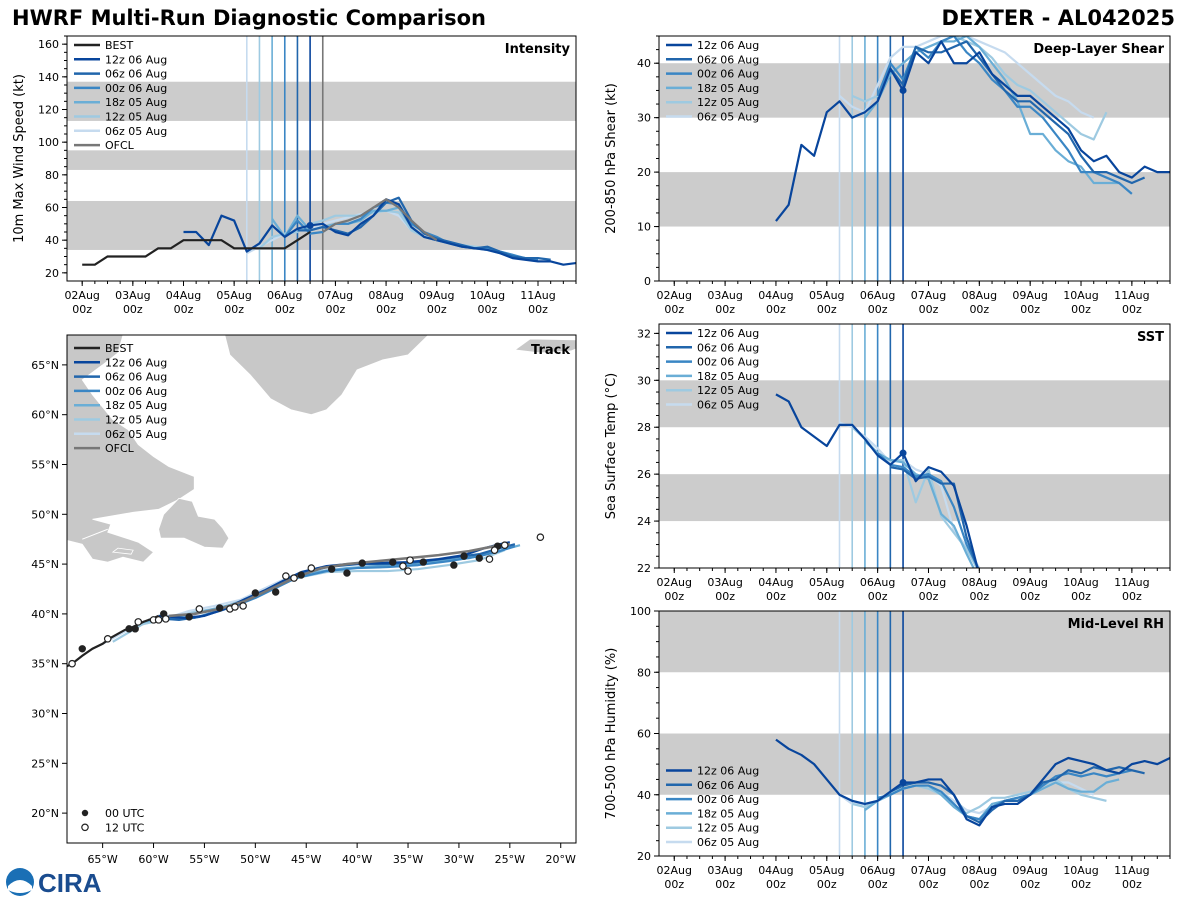  I want to click on y-tick-label: 0, so click(647, 281).